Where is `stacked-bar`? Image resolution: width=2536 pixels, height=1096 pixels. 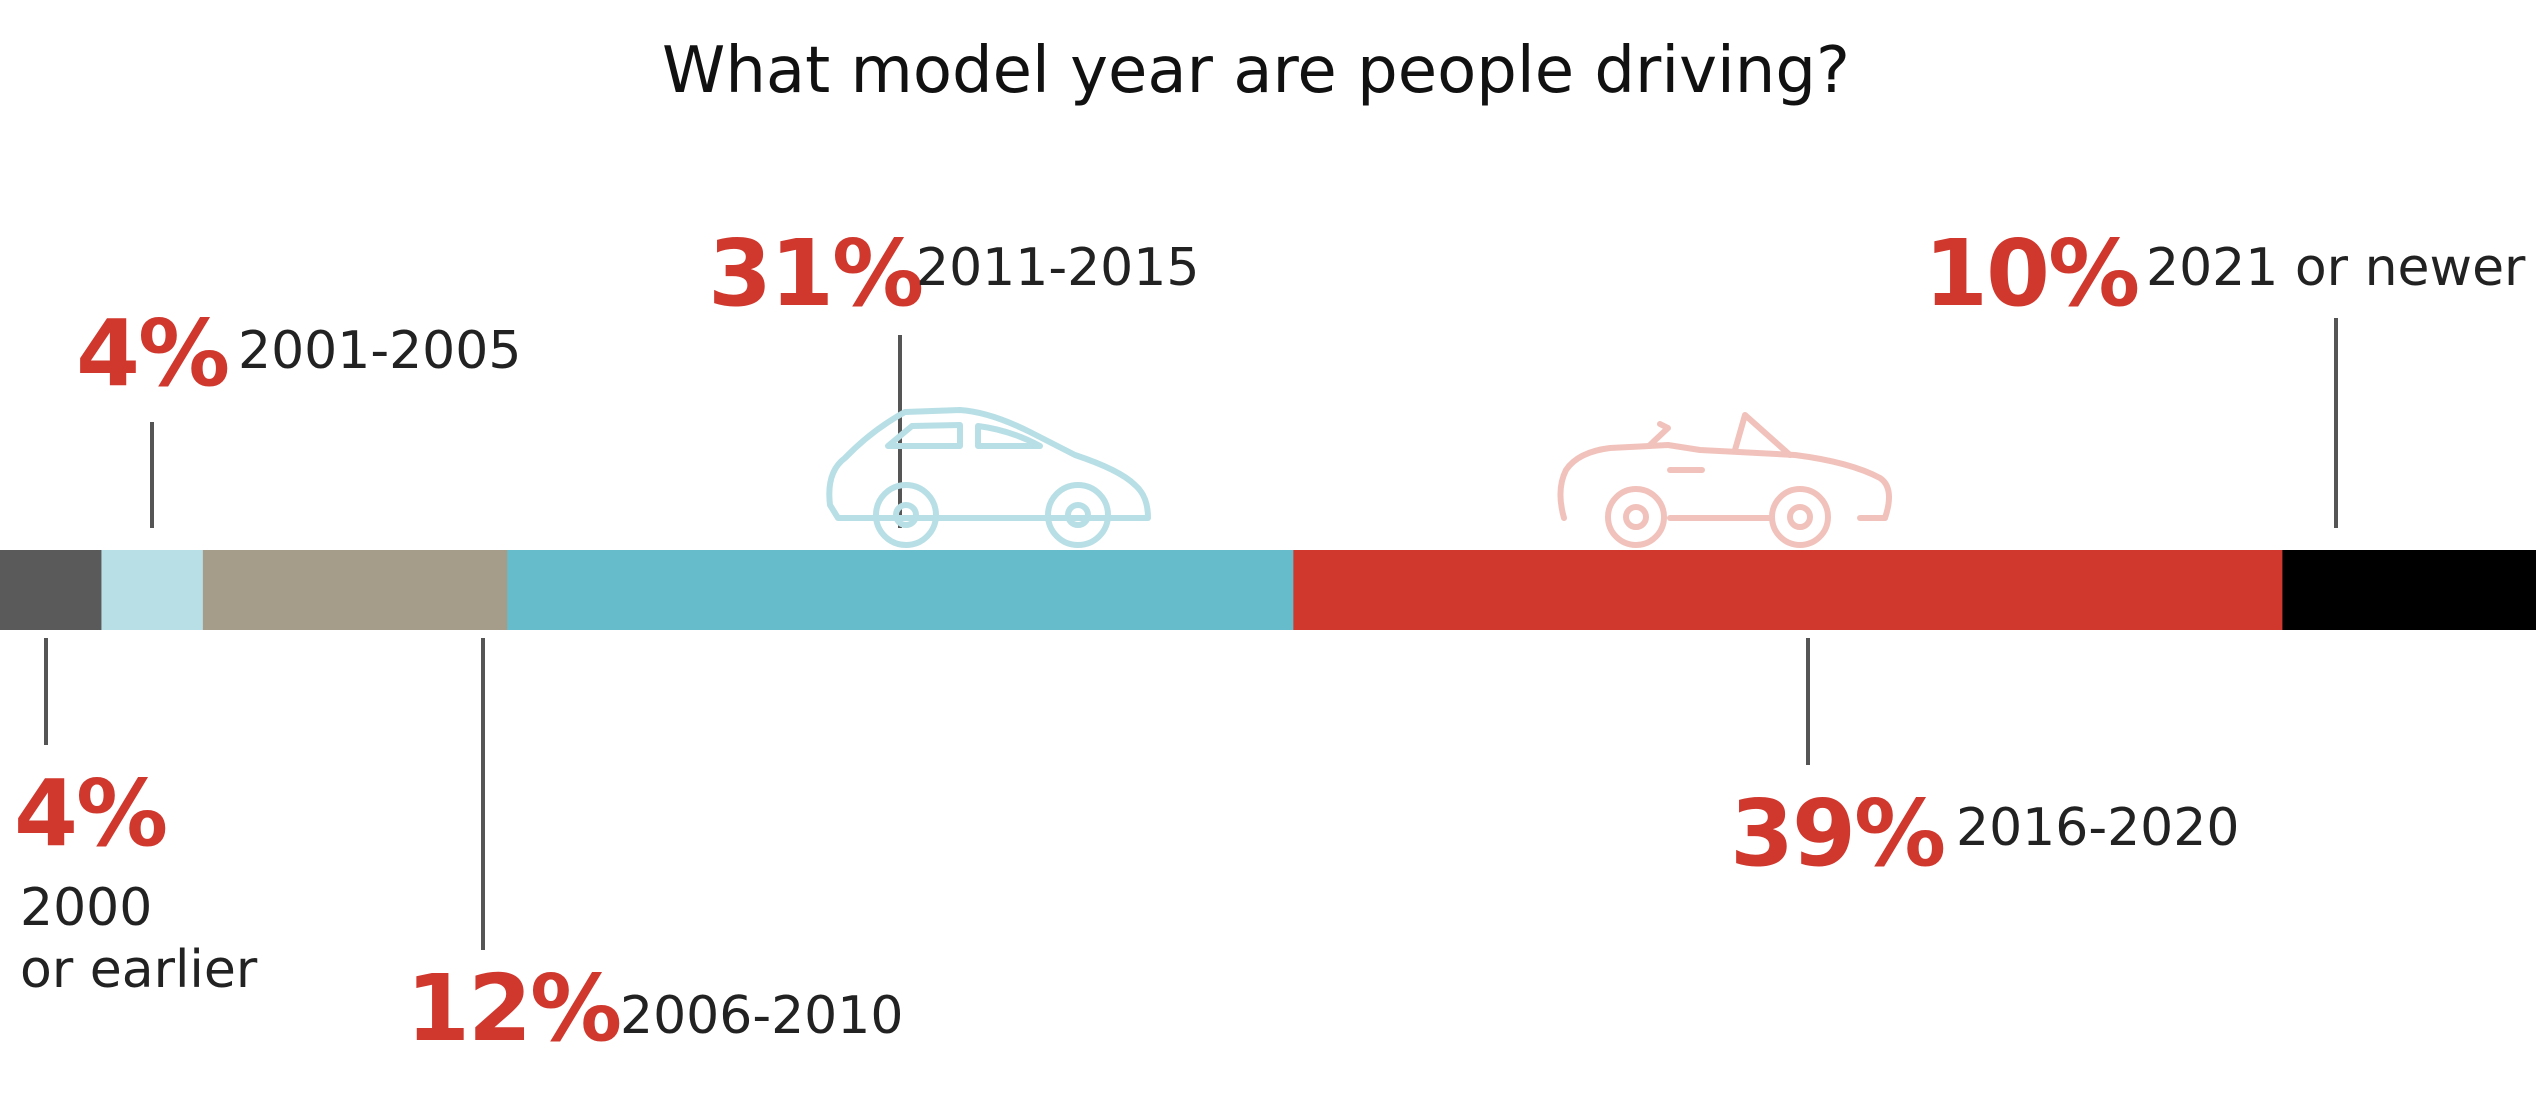 stacked-bar is located at coordinates (1268, 590).